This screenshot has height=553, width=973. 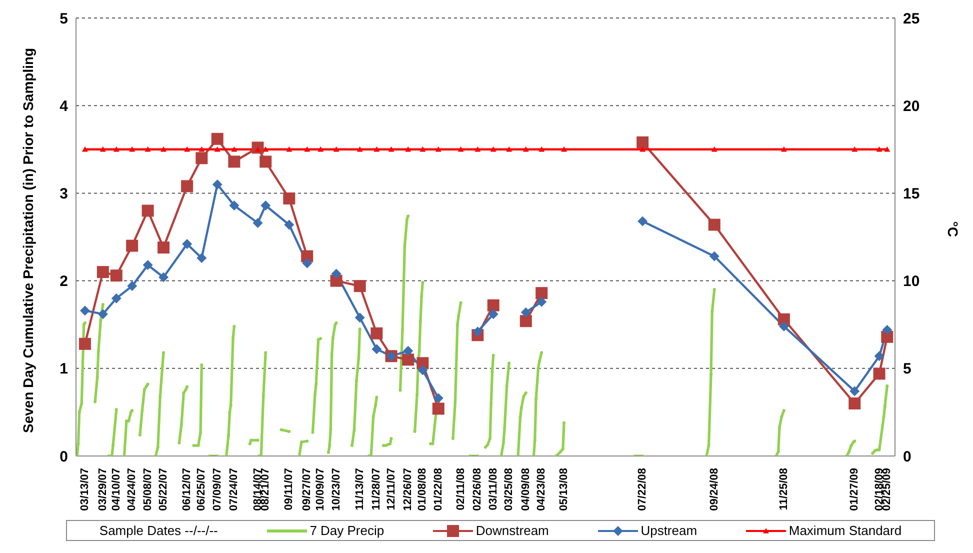 What do you see at coordinates (408, 489) in the screenshot?
I see `x-tick-label: 12/26/07` at bounding box center [408, 489].